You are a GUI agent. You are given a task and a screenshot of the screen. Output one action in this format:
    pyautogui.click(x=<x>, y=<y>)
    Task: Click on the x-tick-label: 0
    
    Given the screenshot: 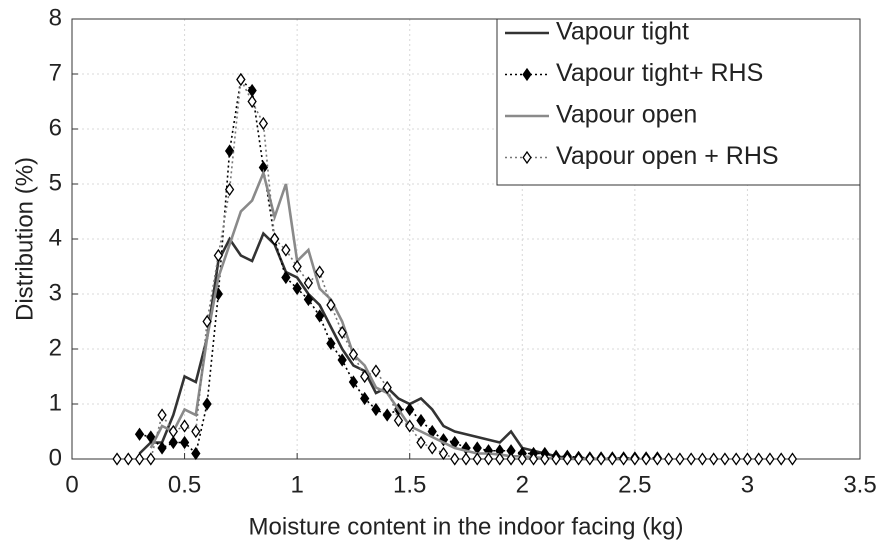 What is the action you would take?
    pyautogui.click(x=71, y=484)
    